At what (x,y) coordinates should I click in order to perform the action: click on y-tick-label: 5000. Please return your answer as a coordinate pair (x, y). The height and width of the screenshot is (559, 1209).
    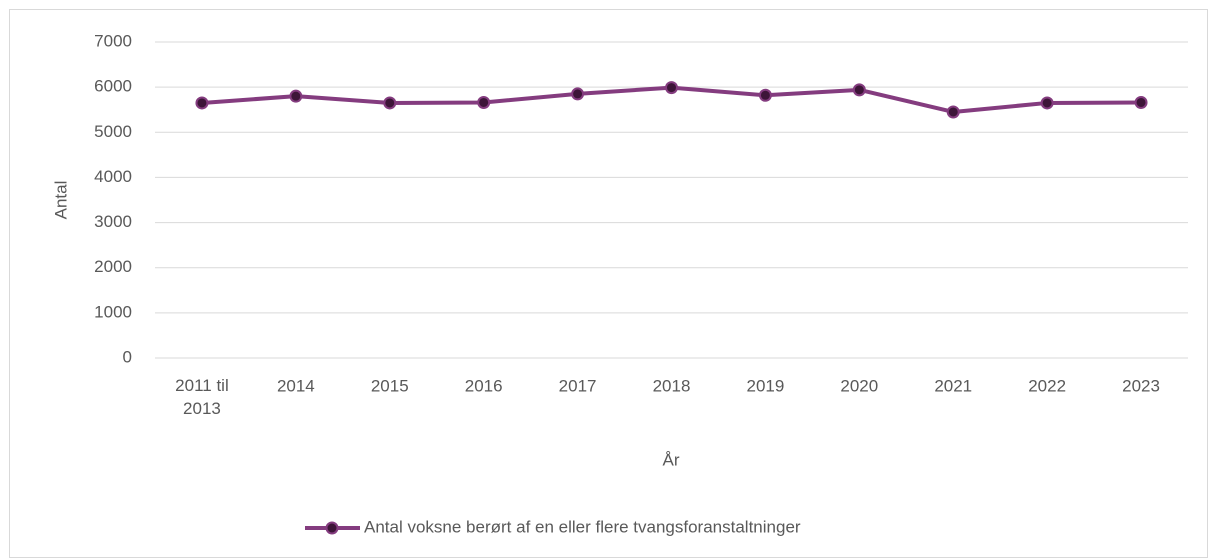
    Looking at the image, I should click on (113, 131).